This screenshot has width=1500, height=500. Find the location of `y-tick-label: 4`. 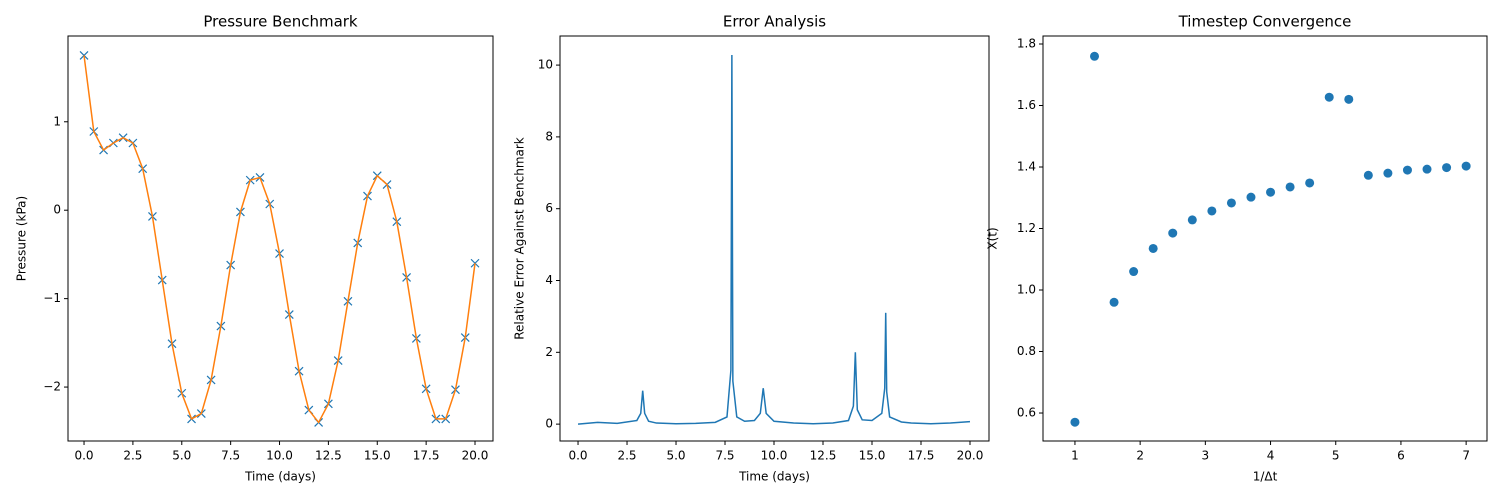

y-tick-label: 4 is located at coordinates (549, 280).